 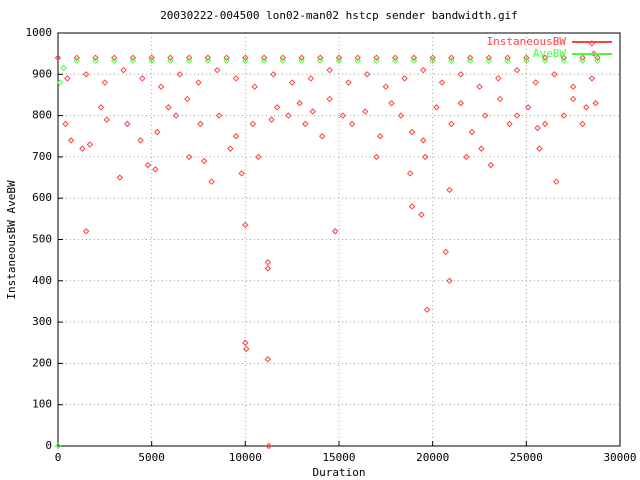 I want to click on y-tick-label: 900, so click(x=42, y=73).